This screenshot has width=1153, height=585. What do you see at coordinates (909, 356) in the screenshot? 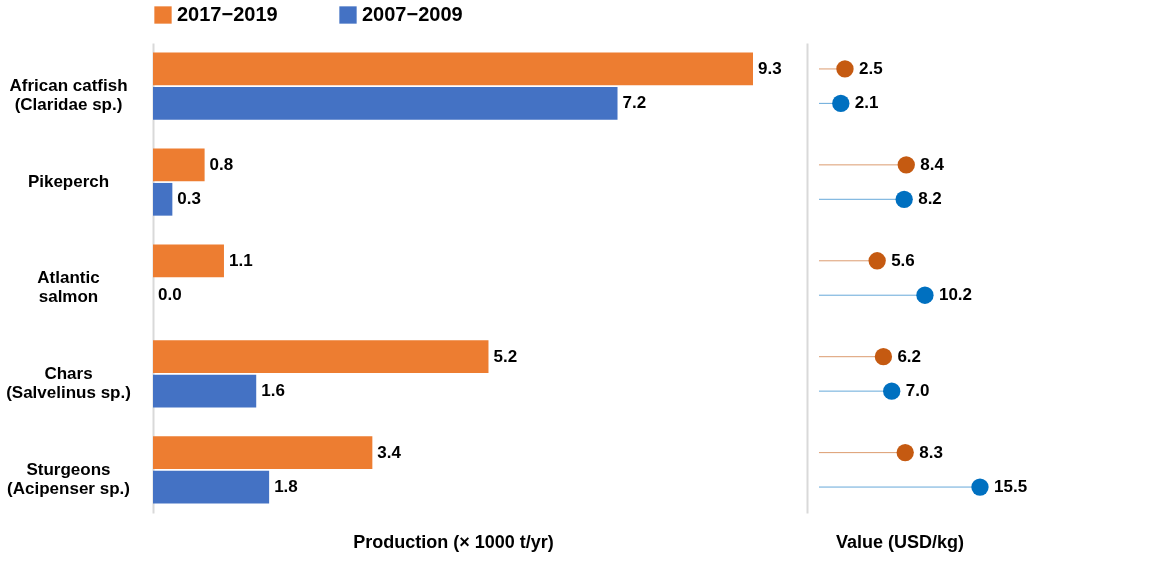
I see `data-label: 6.2` at bounding box center [909, 356].